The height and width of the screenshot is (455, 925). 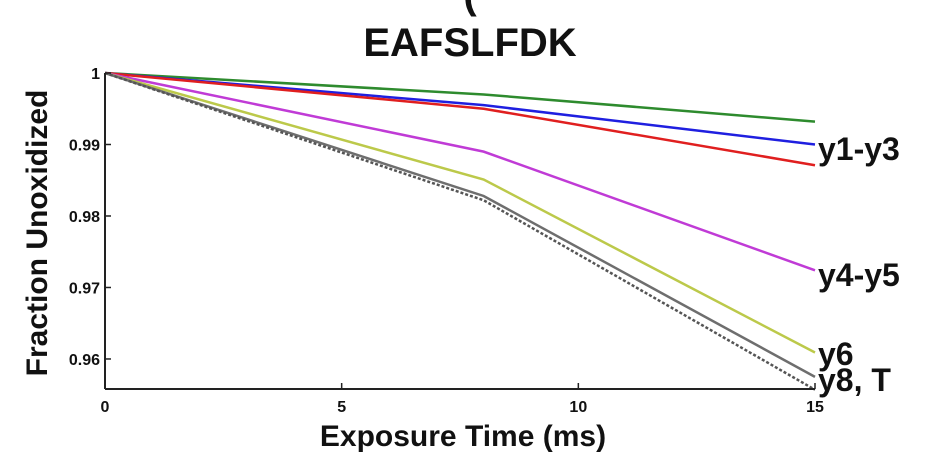 What do you see at coordinates (859, 149) in the screenshot?
I see `annotation-y1-y3: y1-y3` at bounding box center [859, 149].